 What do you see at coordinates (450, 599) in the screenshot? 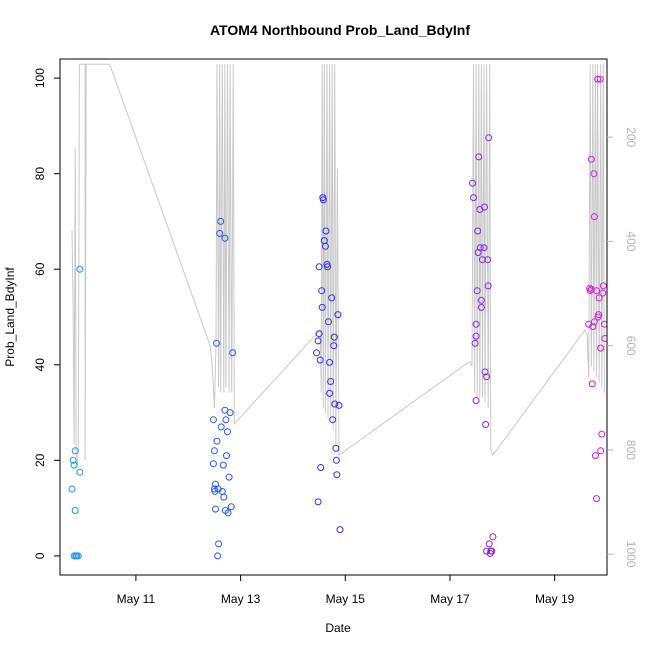
I see `x-tick-label: May 17` at bounding box center [450, 599].